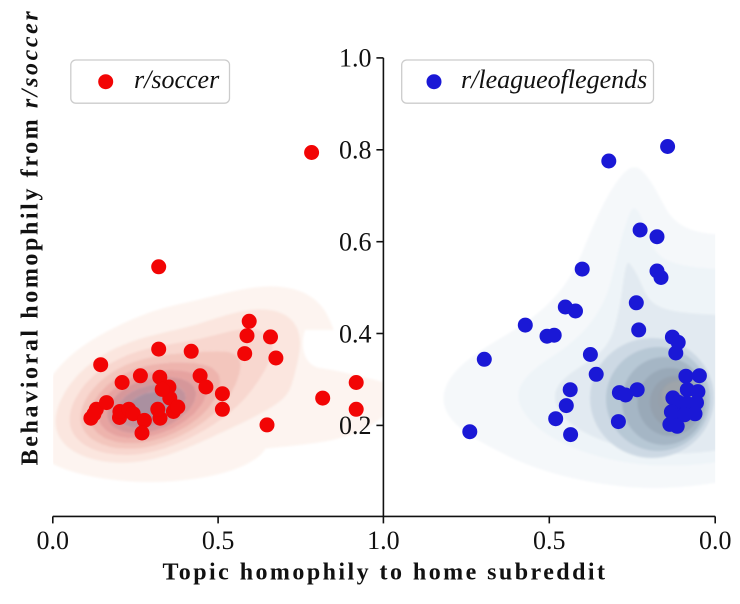 The width and height of the screenshot is (740, 604). Describe the element at coordinates (355, 242) in the screenshot. I see `svg-text: 0.6` at that location.